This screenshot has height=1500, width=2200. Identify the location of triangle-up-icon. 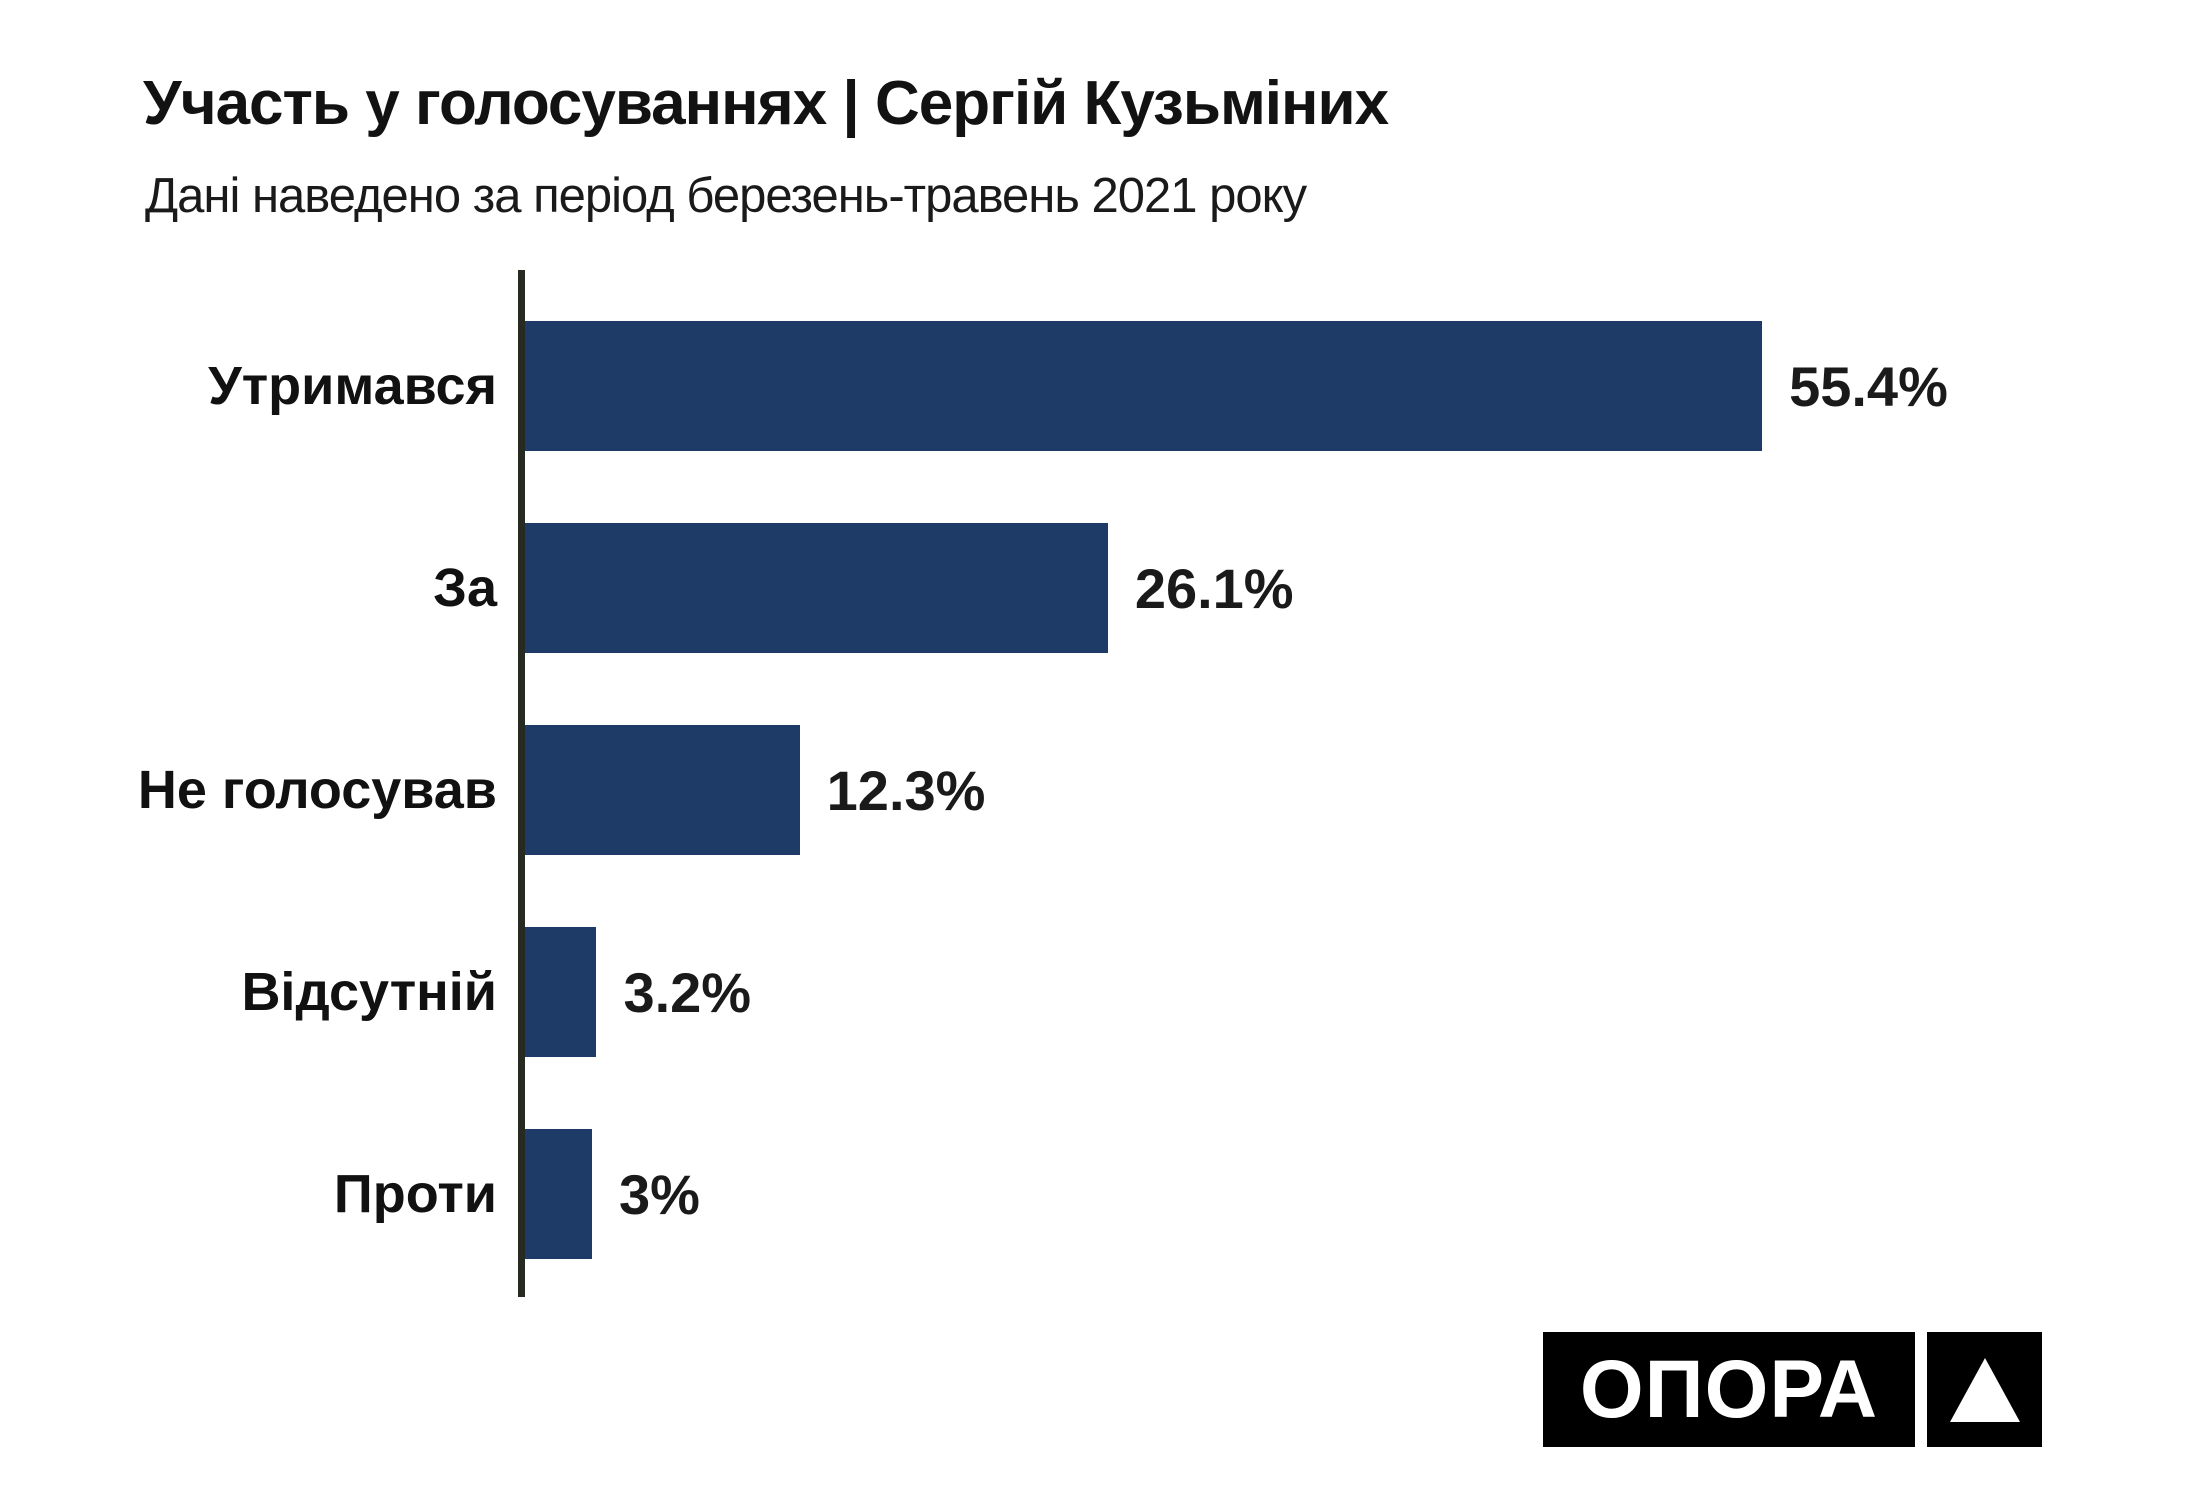
(1984, 1389).